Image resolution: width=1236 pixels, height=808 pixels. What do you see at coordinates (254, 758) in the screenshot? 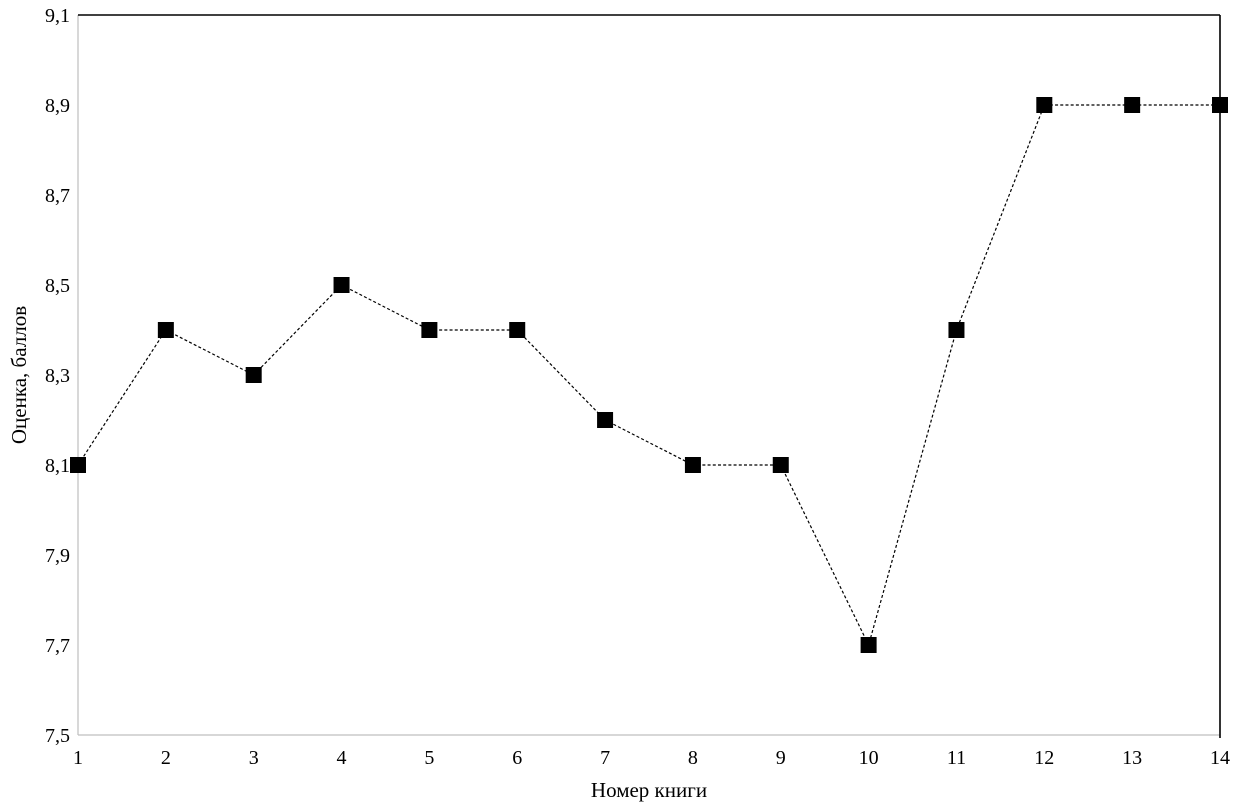
I see `x-tick-label: 3` at bounding box center [254, 758].